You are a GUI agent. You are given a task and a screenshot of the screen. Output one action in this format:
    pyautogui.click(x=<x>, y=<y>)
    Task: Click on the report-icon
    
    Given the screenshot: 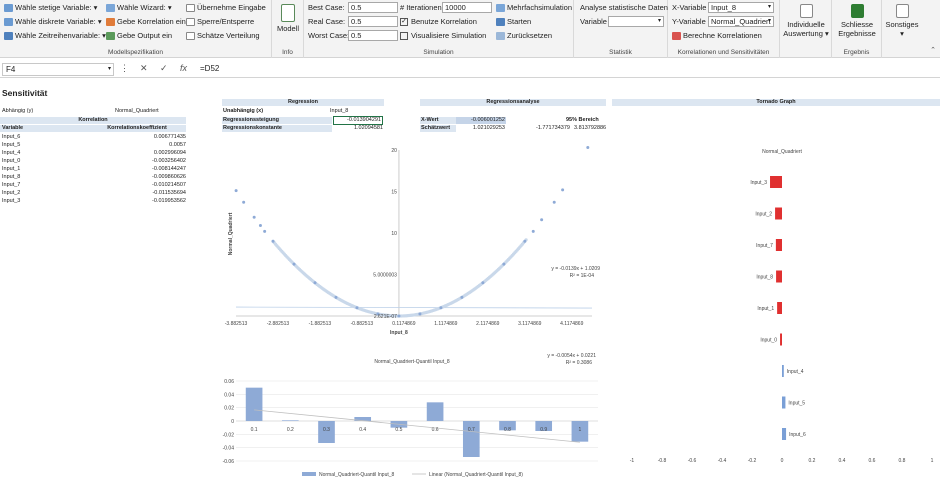 What is the action you would take?
    pyautogui.click(x=806, y=11)
    